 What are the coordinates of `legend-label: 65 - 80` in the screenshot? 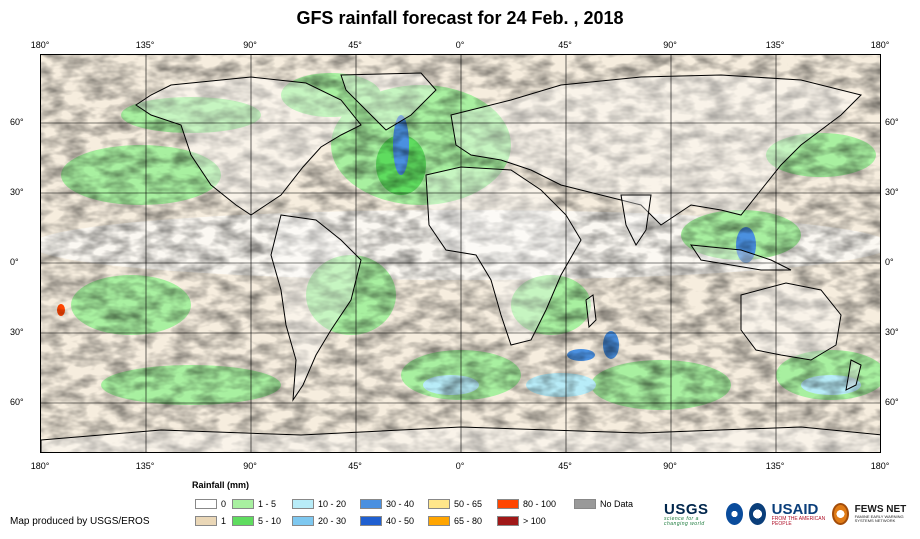 It's located at (468, 521).